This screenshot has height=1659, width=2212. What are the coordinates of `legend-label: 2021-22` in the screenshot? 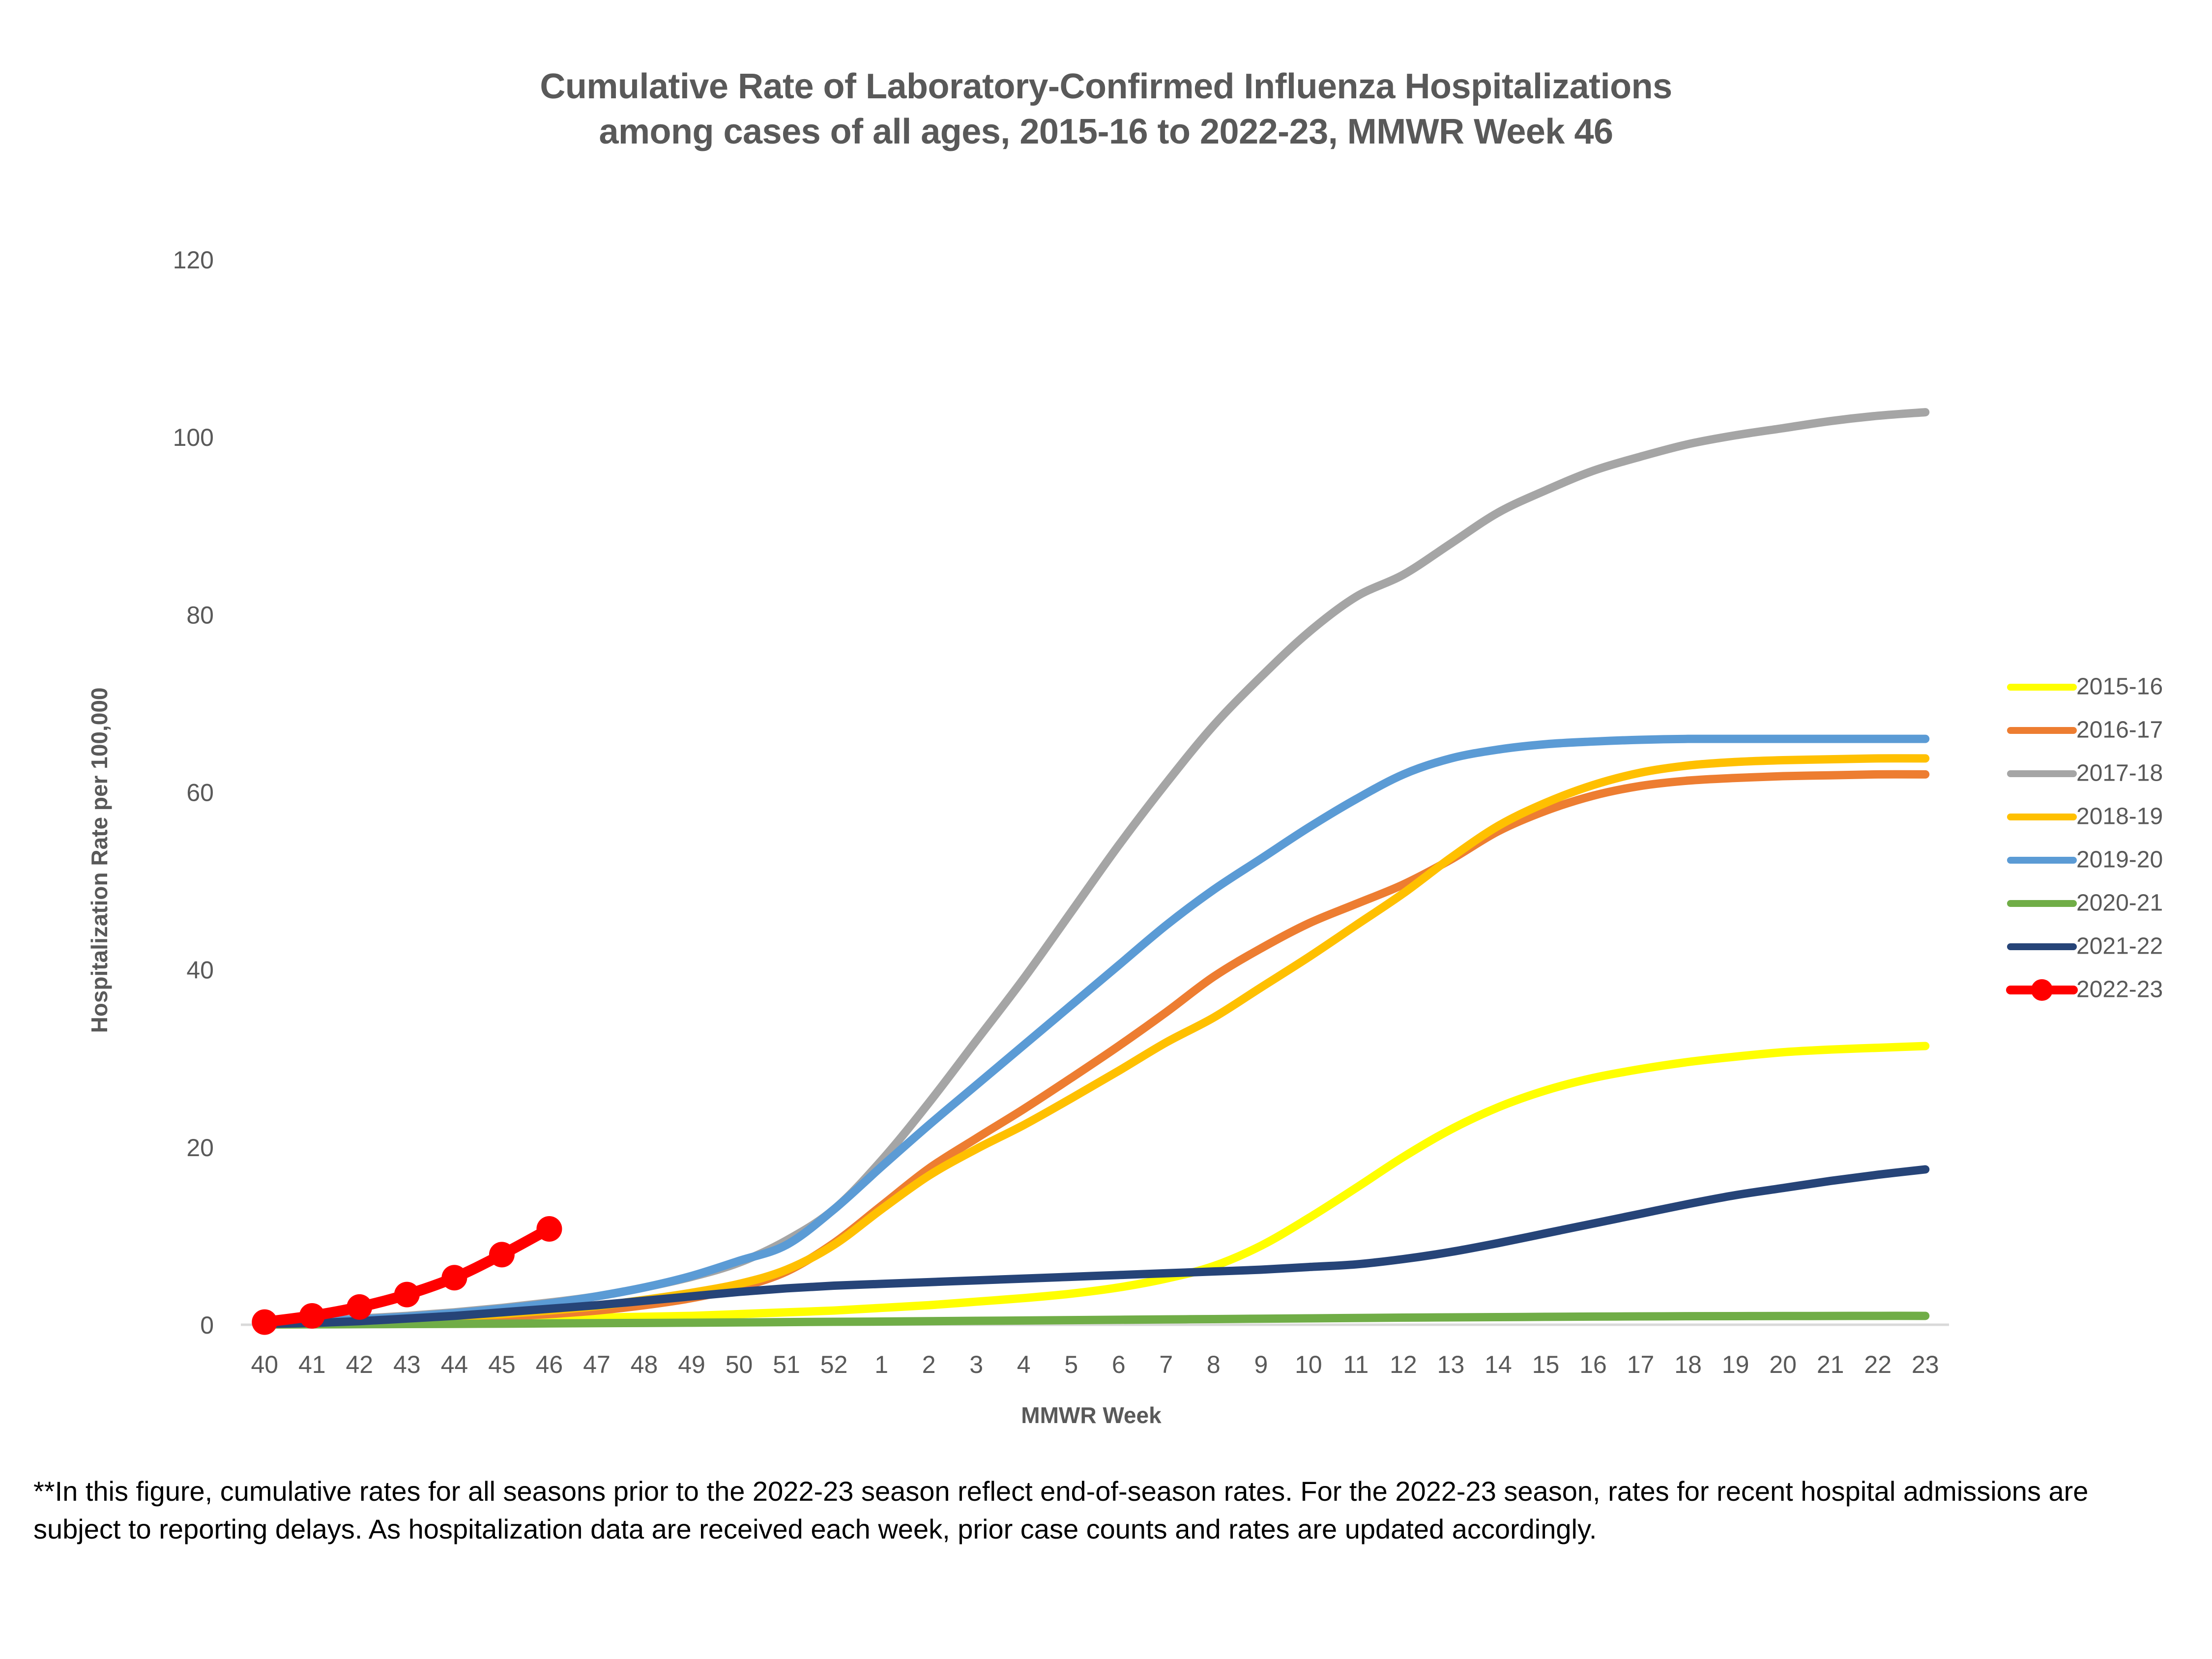 It's located at (2120, 947).